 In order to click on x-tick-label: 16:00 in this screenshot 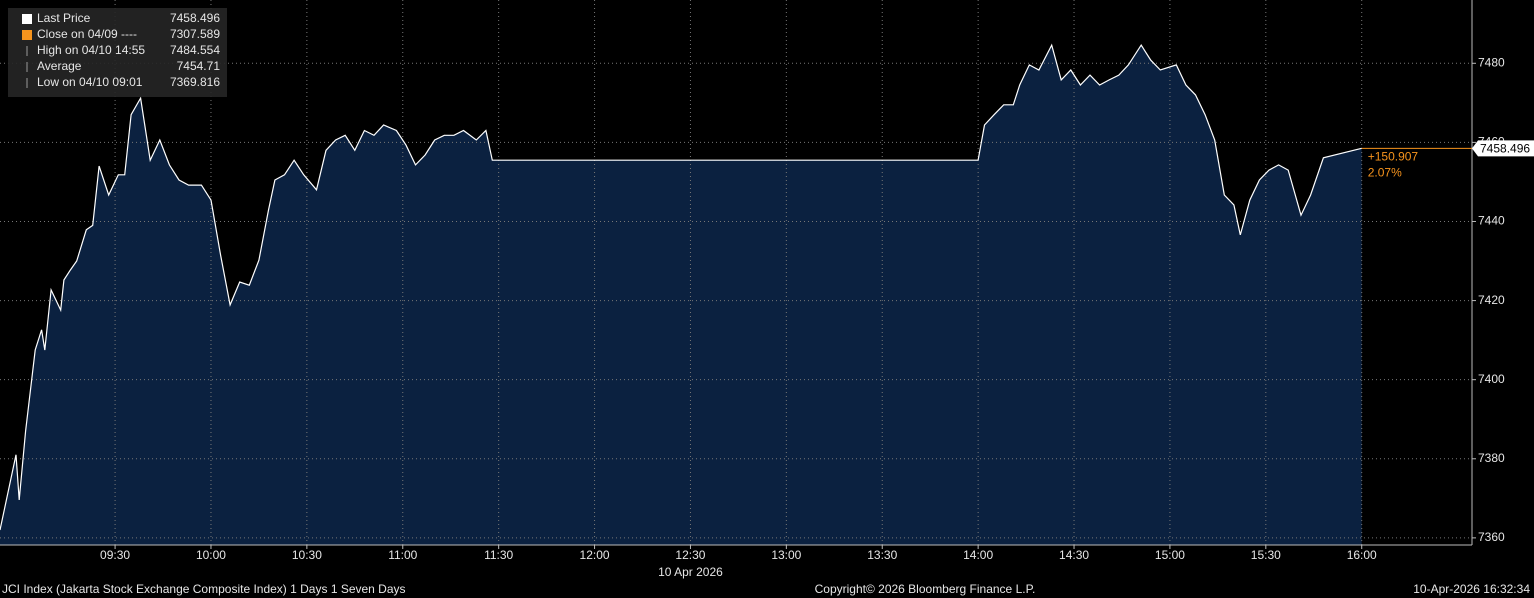, I will do `click(1362, 555)`.